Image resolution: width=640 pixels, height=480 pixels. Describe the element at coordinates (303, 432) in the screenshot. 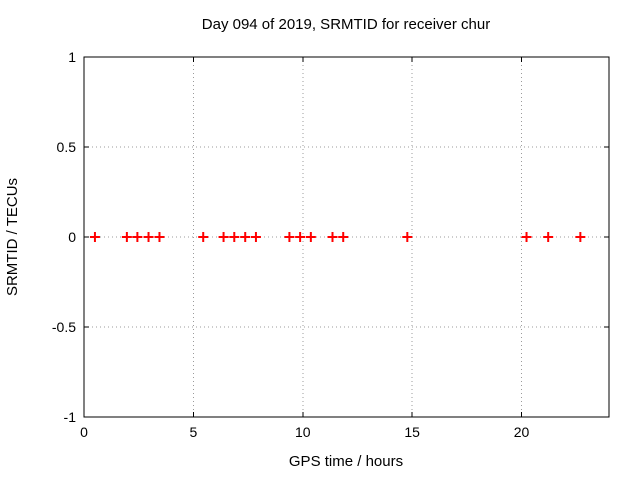

I see `x-tick-label: 10` at that location.